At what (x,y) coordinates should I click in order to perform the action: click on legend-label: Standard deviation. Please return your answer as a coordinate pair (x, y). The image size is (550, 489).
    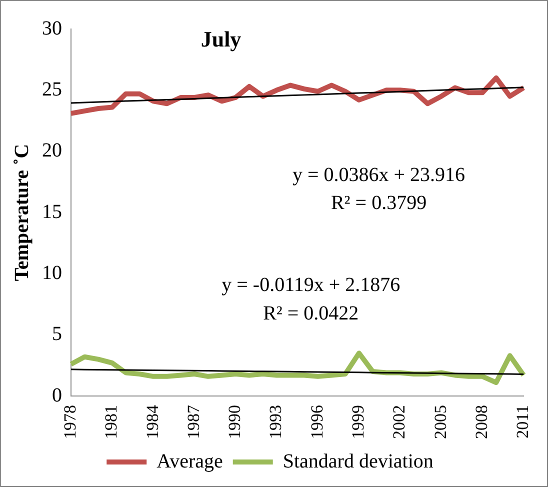
    Looking at the image, I should click on (358, 461).